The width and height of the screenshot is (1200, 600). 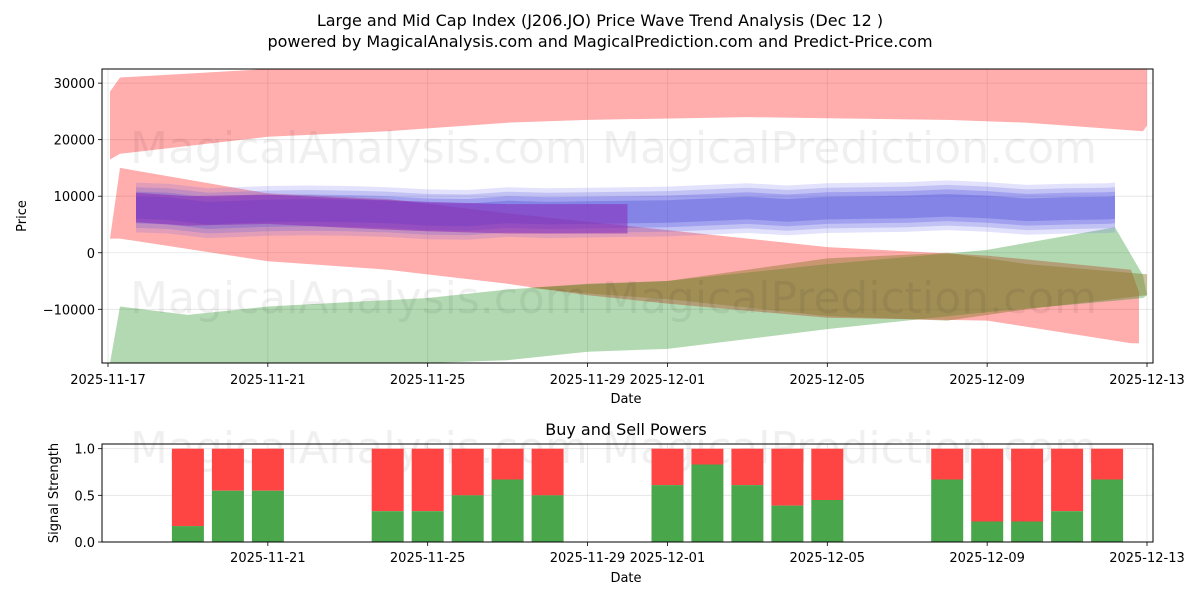 I want to click on signal-y-tick-label: 1.0, so click(x=84, y=450).